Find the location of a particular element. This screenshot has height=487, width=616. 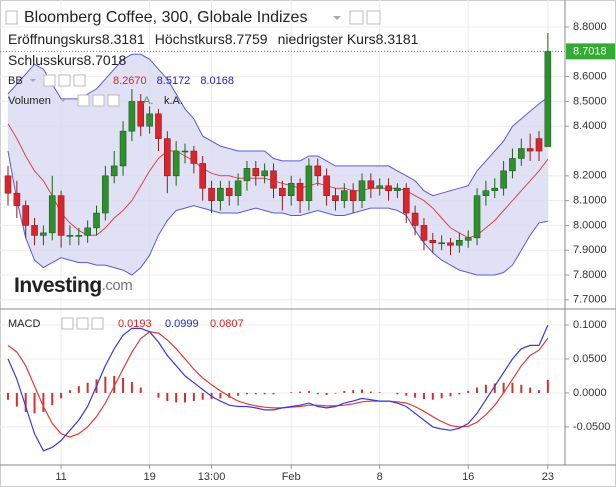

bb-readout-value: 8.0168 is located at coordinates (217, 81).